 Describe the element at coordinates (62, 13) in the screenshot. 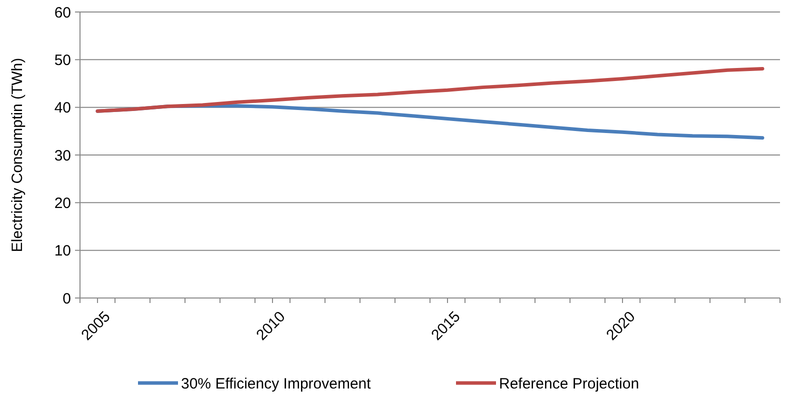

I see `y-tick-label: 60` at that location.